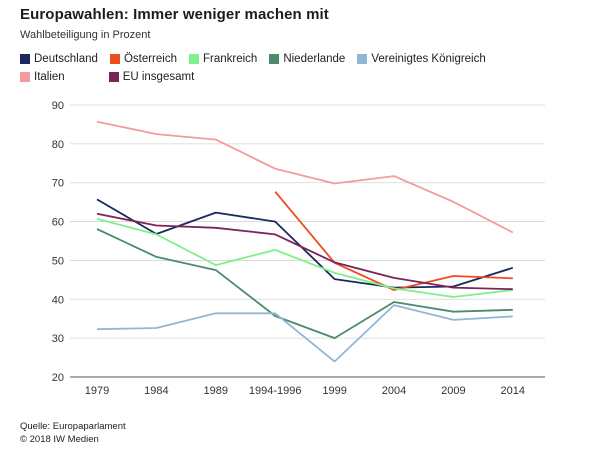 Image resolution: width=600 pixels, height=456 pixels. What do you see at coordinates (113, 77) in the screenshot?
I see `legend-swatch-eu-insgesamt` at bounding box center [113, 77].